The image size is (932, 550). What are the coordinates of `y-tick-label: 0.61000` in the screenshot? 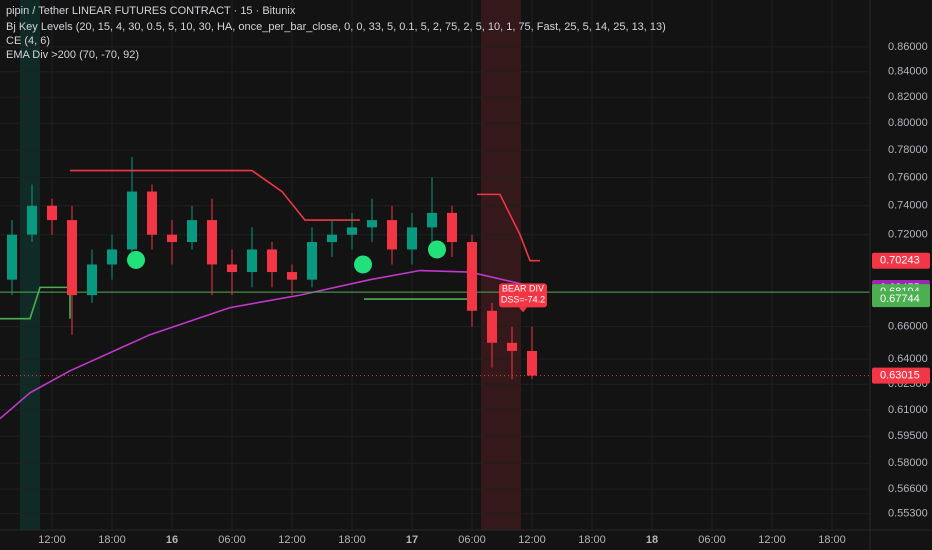 It's located at (908, 410).